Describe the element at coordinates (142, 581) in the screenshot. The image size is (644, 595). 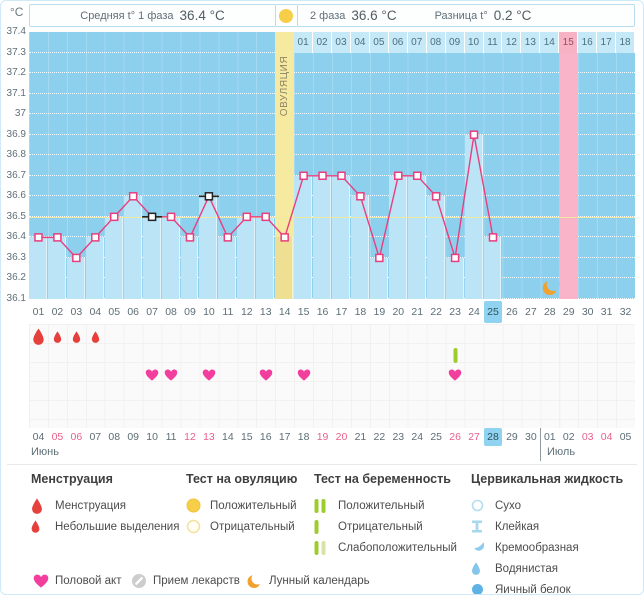
I see `pill-icon` at that location.